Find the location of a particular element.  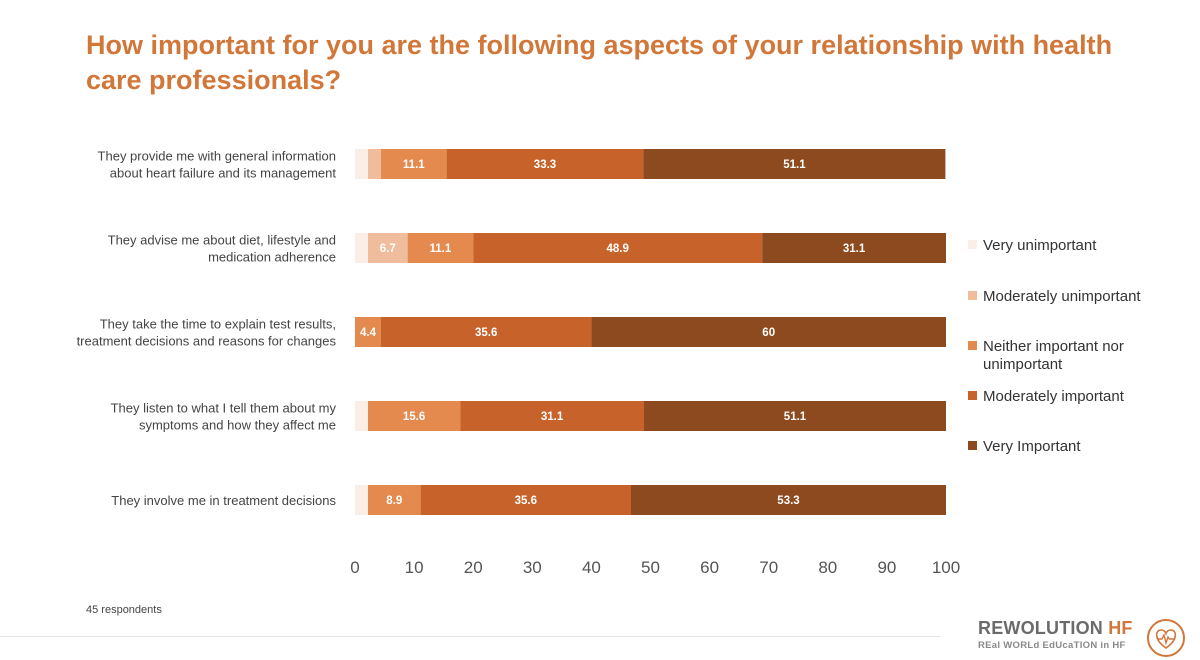

category-label-line: They provide me with general information is located at coordinates (217, 156).